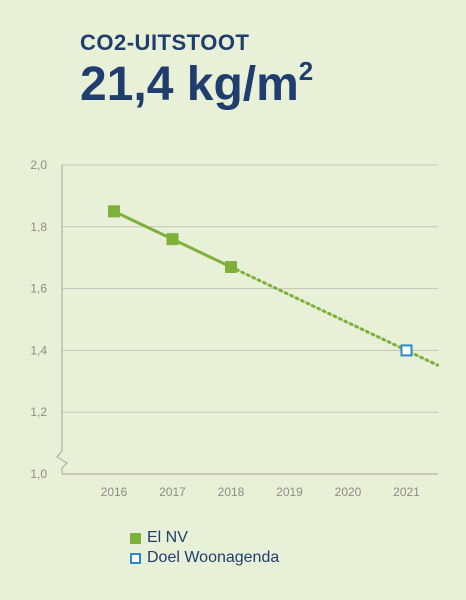 This screenshot has width=466, height=600. I want to click on y-tick-label: 1,0, so click(38, 474).